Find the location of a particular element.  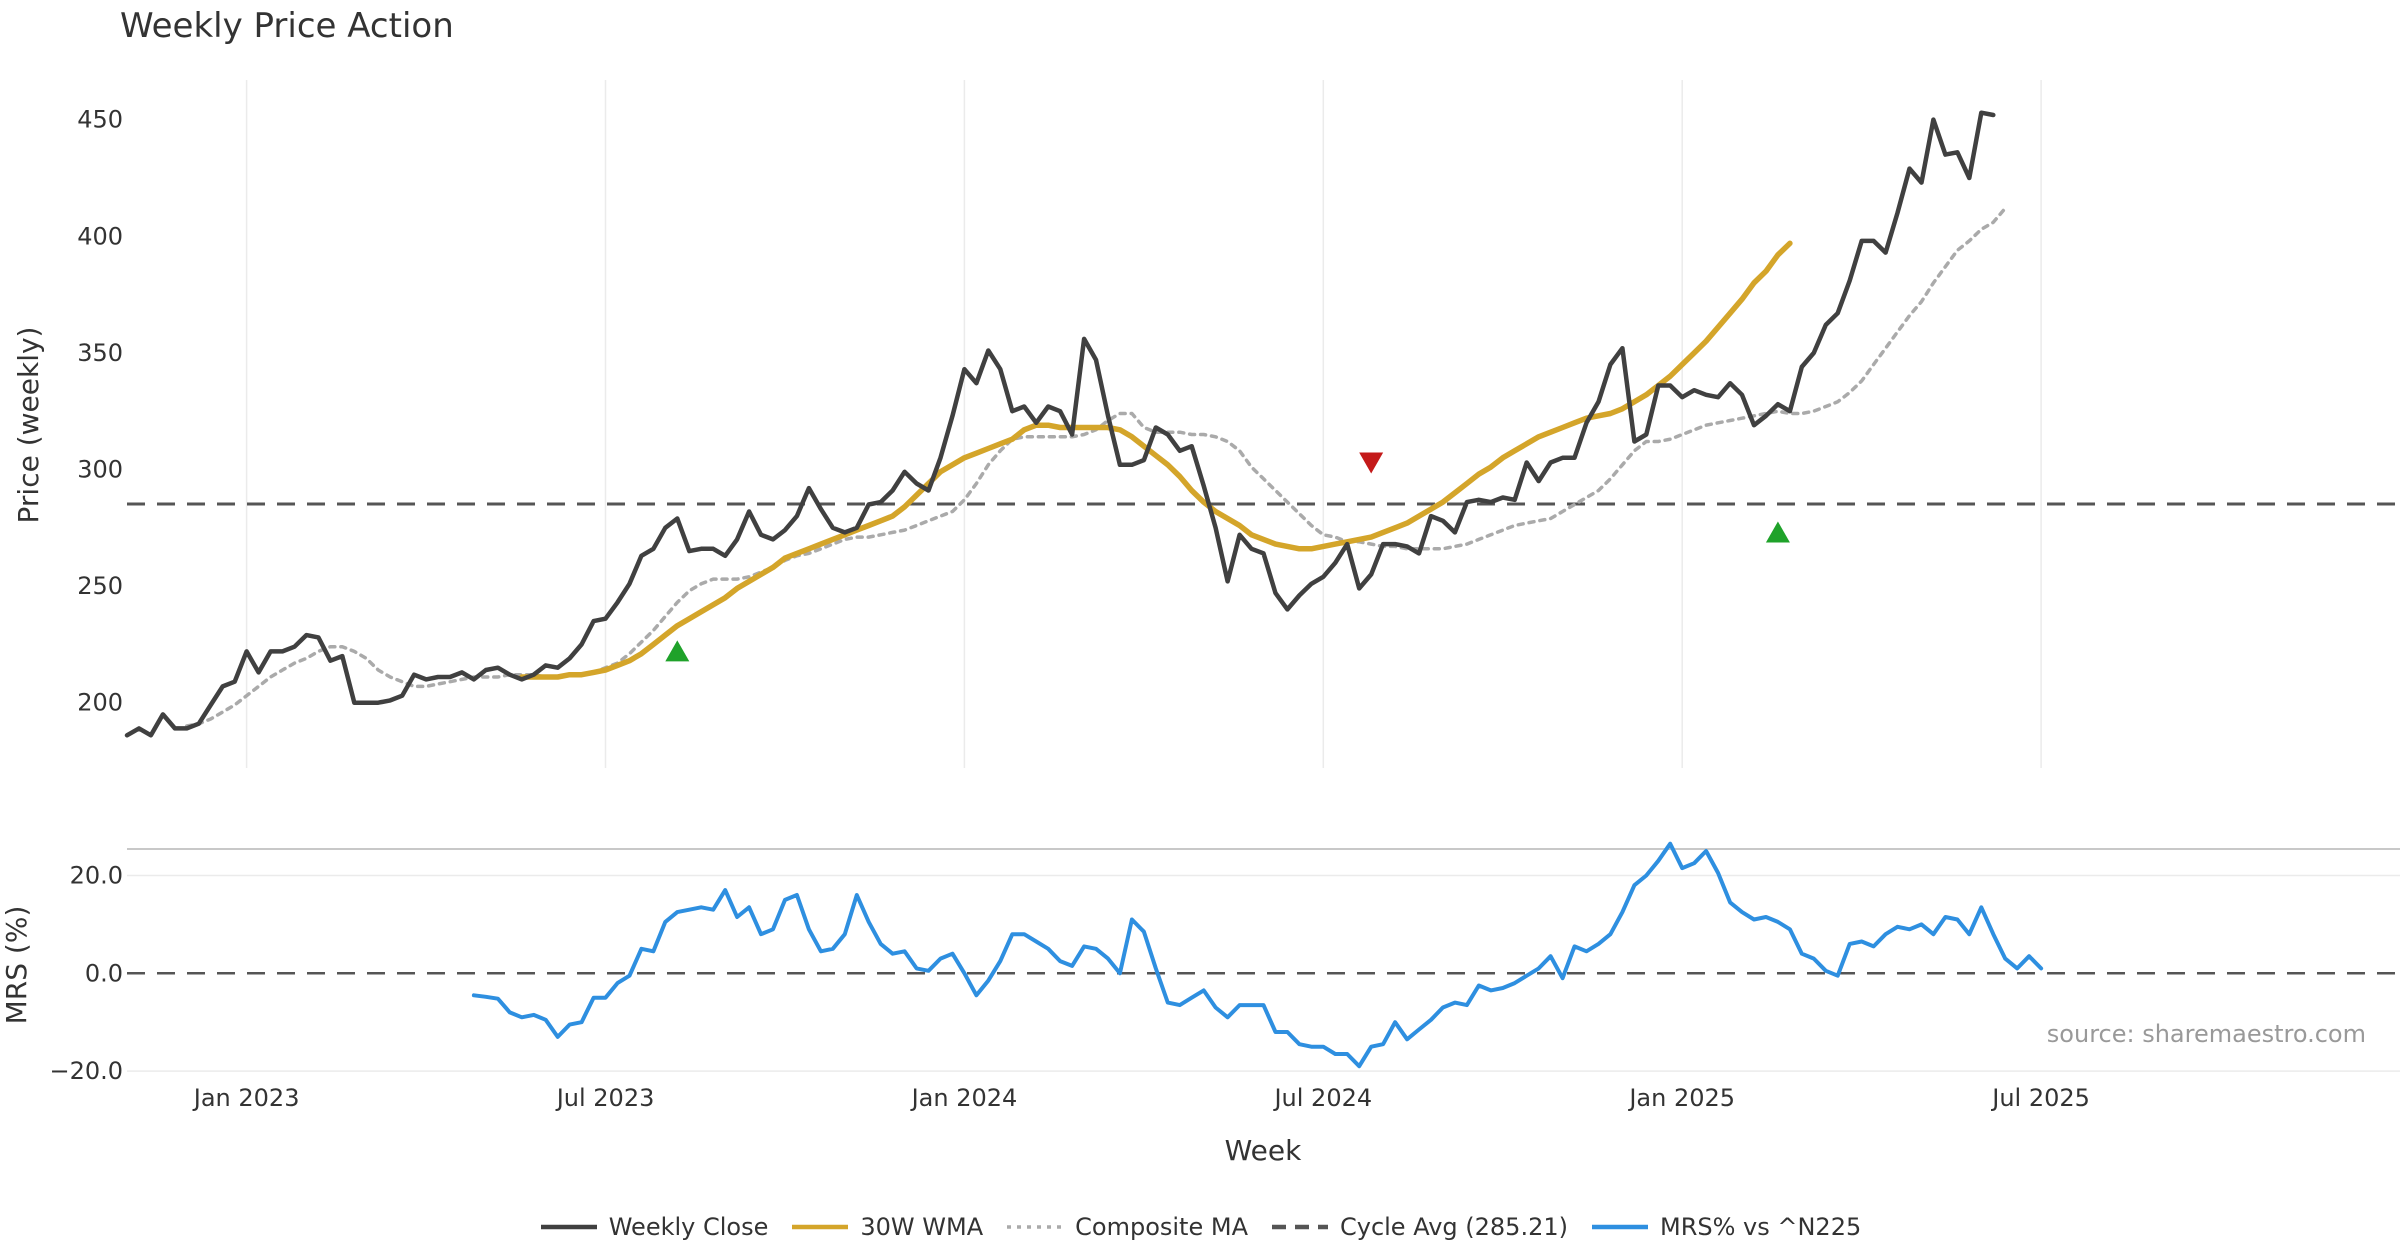

mrs-series is located at coordinates (1257, 955).